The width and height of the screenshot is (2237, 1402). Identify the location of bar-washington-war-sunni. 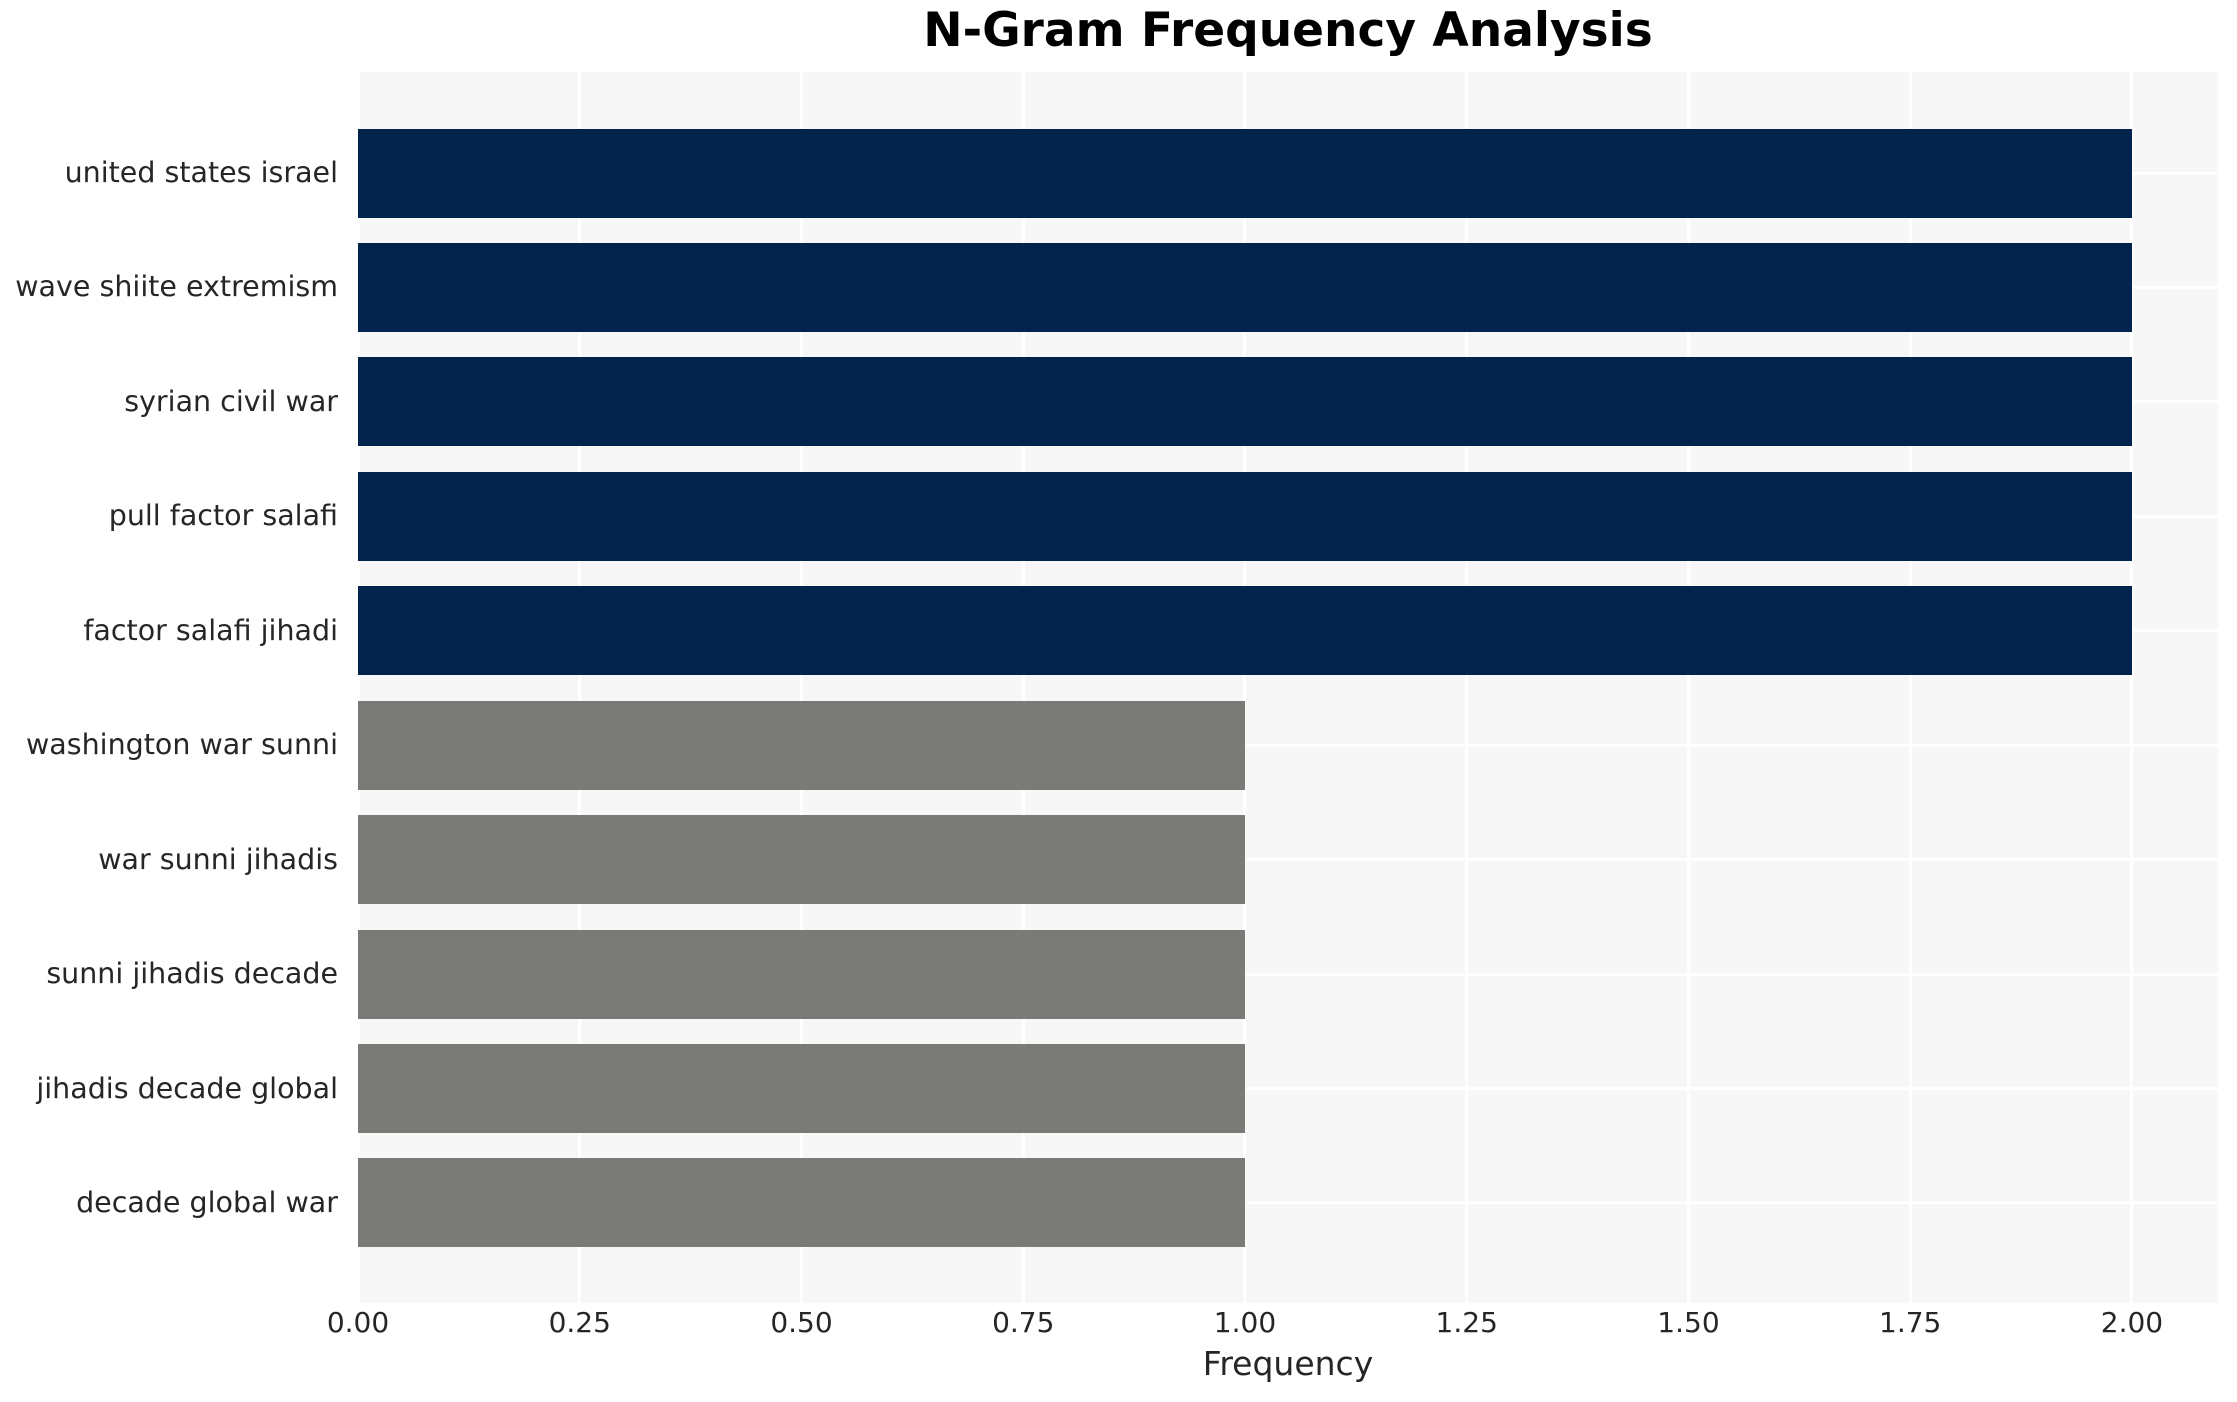
(801, 745).